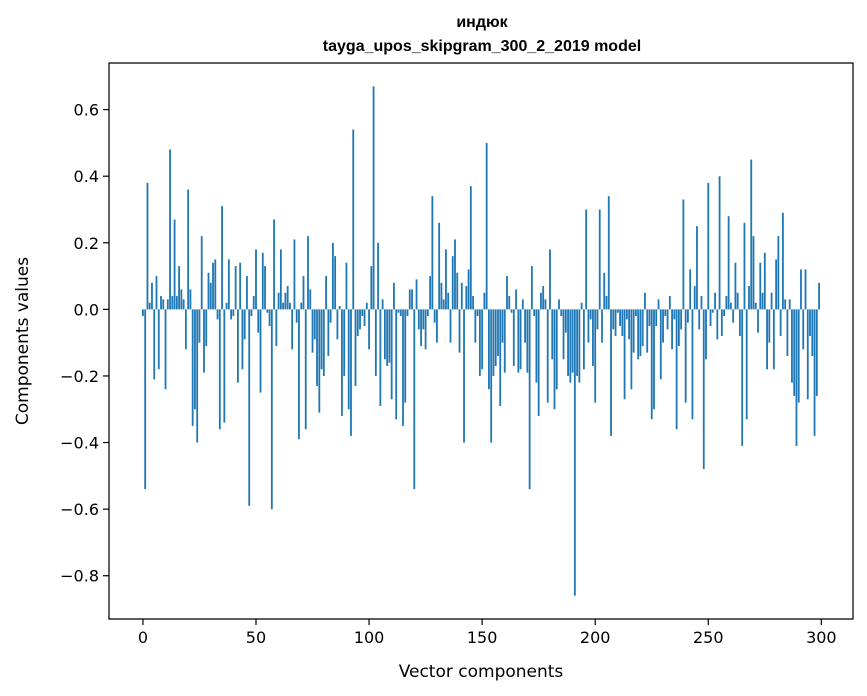 The height and width of the screenshot is (696, 867). Describe the element at coordinates (79, 443) in the screenshot. I see `y-tick-label-2: −0.4` at that location.